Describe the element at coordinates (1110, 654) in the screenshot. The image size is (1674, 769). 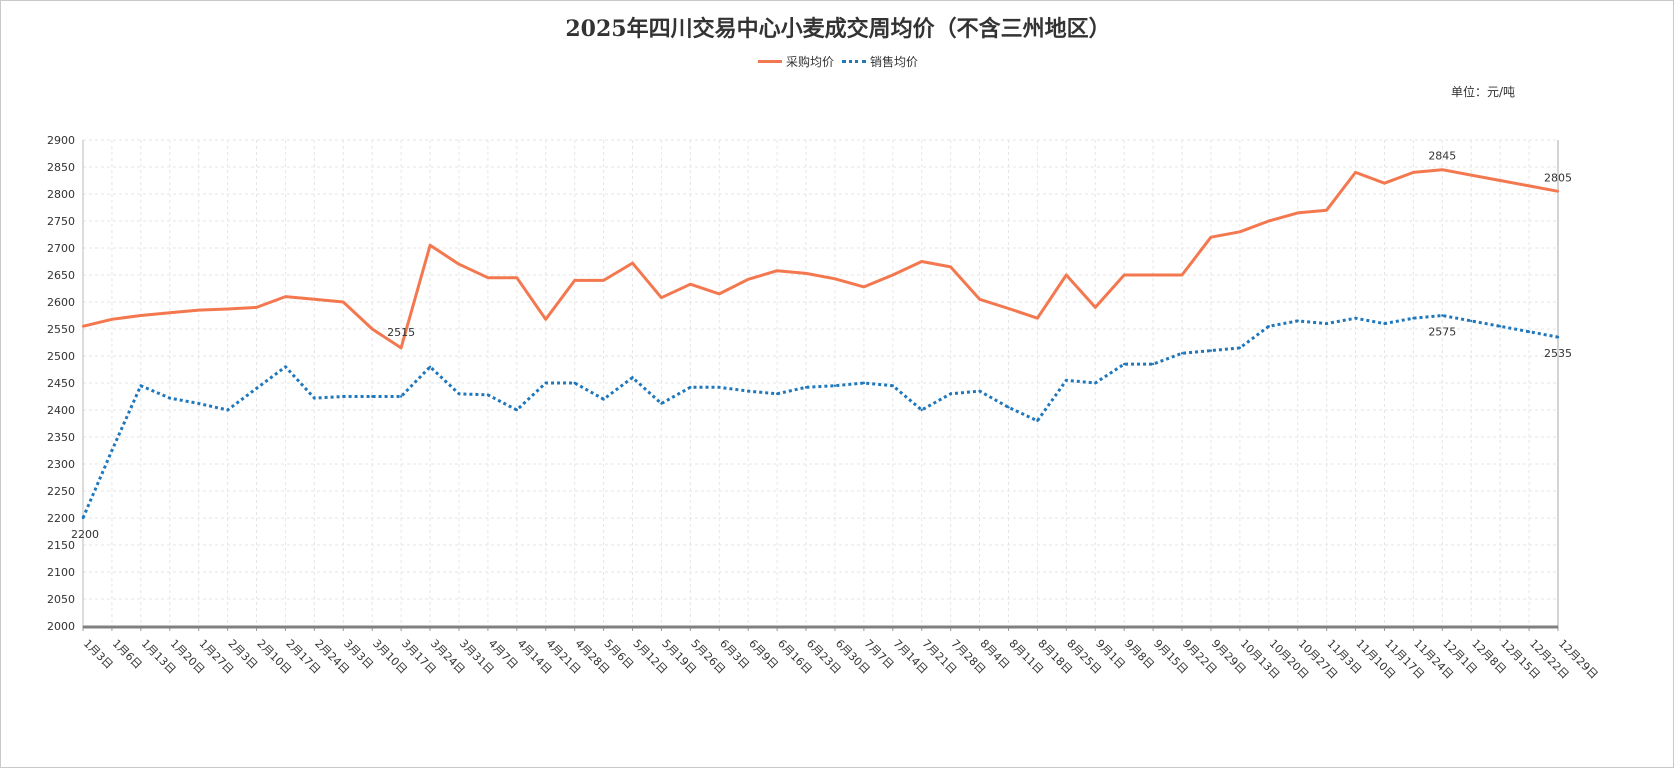
I see `x-tick-label: 9月1日` at that location.